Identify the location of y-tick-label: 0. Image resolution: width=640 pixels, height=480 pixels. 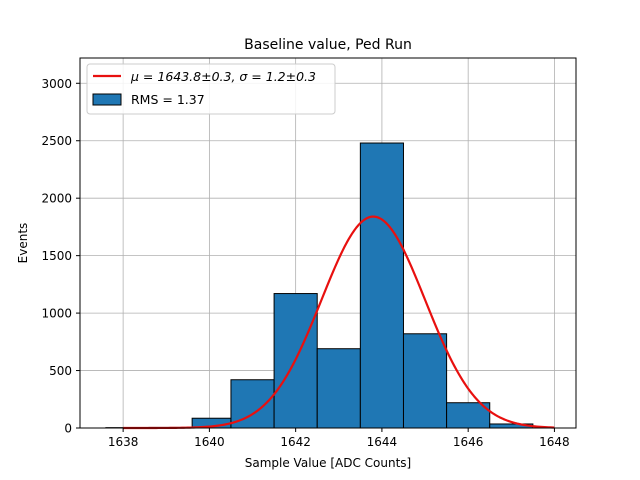
(68, 429).